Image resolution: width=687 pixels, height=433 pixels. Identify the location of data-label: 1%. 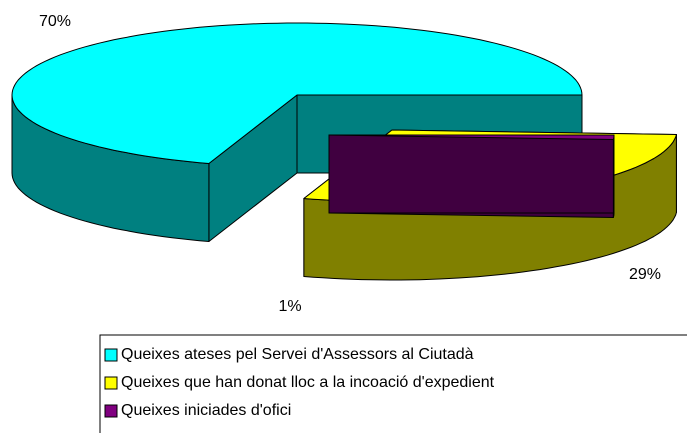
(289, 306).